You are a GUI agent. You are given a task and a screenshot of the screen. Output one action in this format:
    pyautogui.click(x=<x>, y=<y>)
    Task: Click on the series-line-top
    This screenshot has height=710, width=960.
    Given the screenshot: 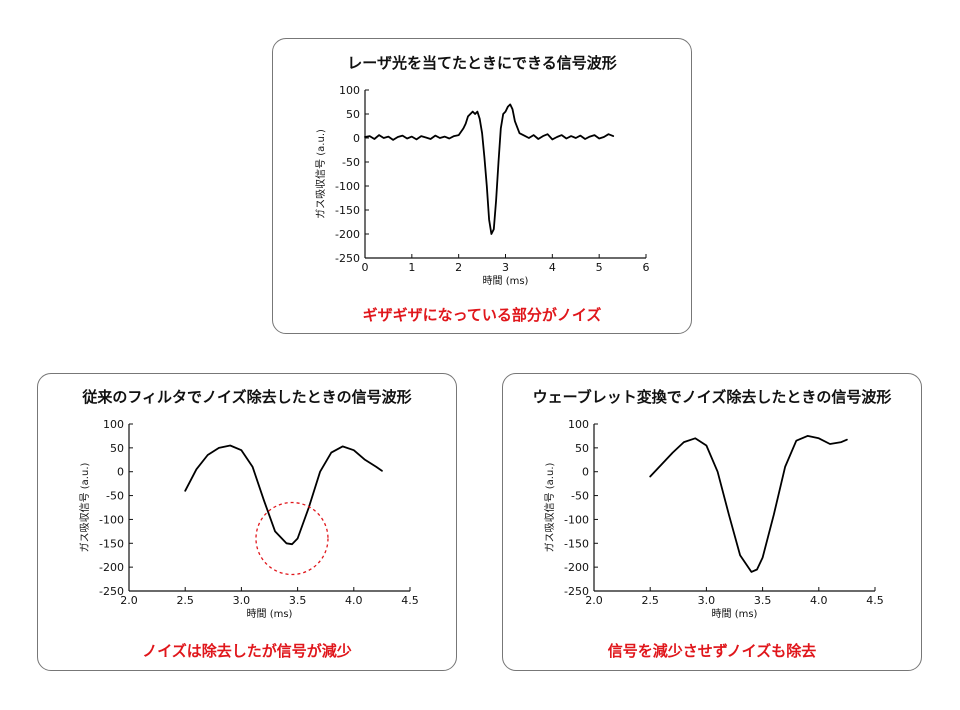 What is the action you would take?
    pyautogui.click(x=489, y=169)
    